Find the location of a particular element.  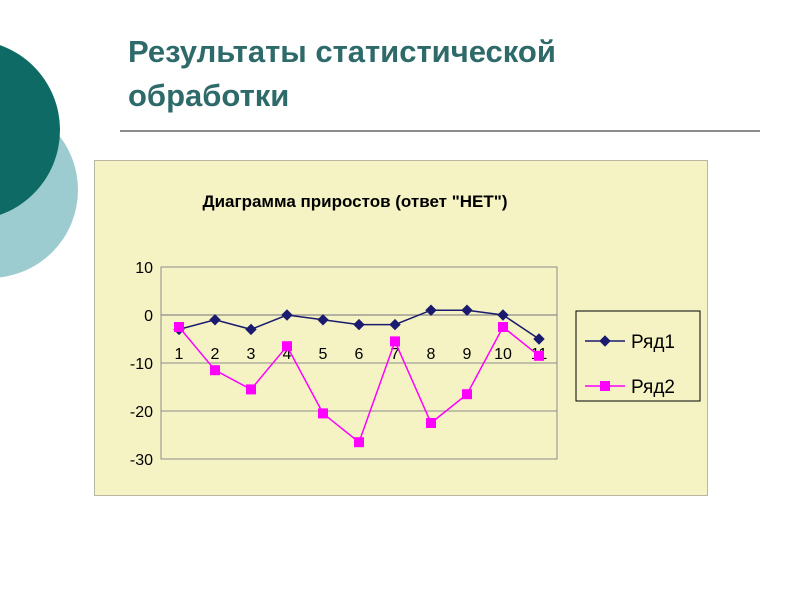

y-tick-label: 10 is located at coordinates (144, 268).